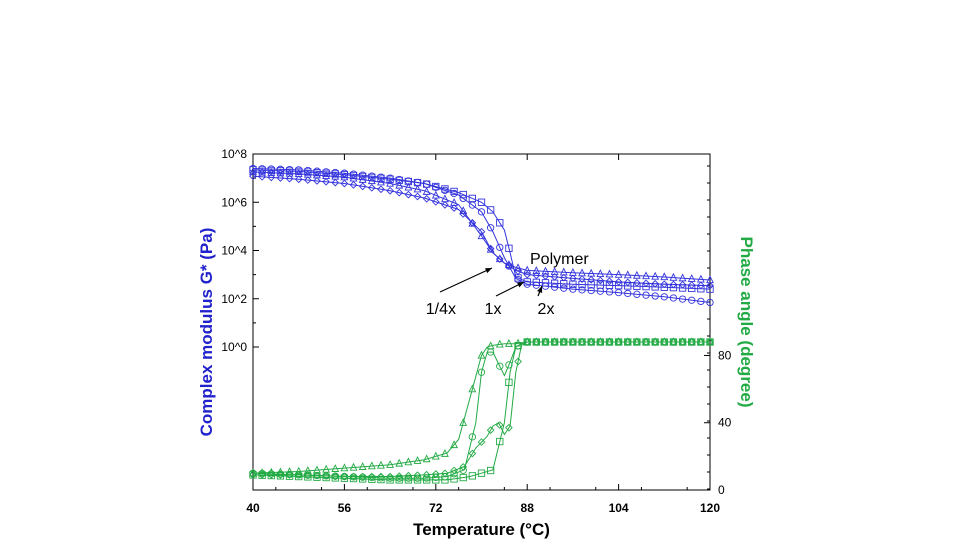  I want to click on y-left-tick-label: 10^8, so click(234, 154).